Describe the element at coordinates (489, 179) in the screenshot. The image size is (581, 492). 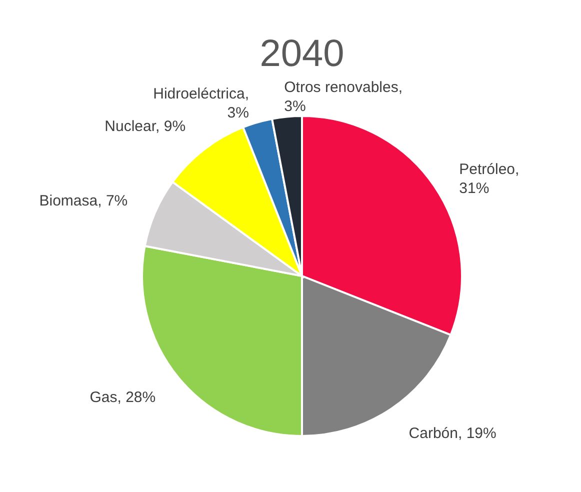
I see `slice-label: Petróleo, 31%` at that location.